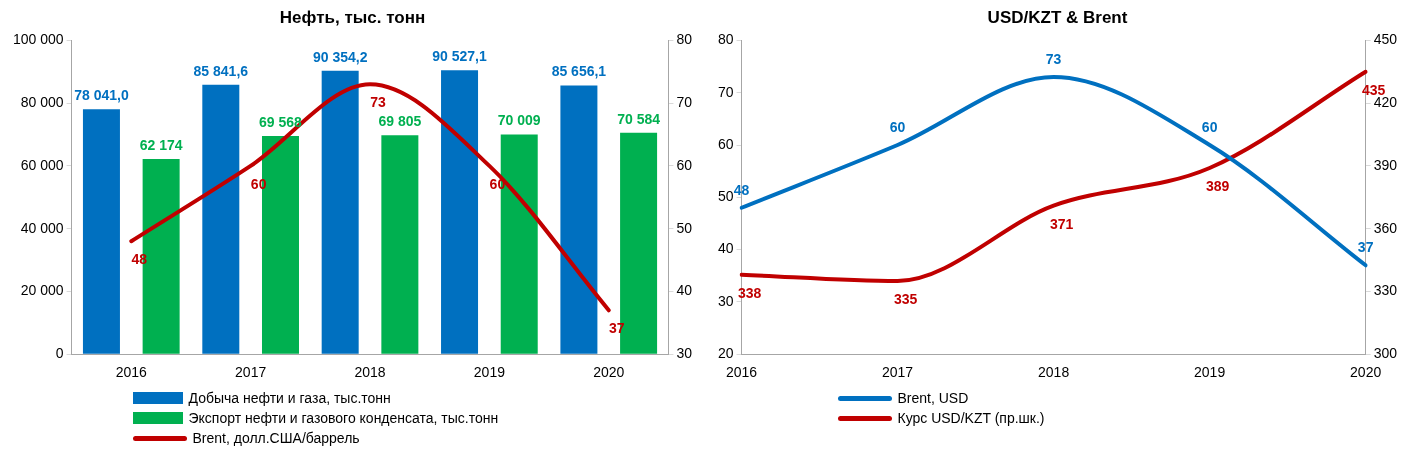 The height and width of the screenshot is (452, 1410). What do you see at coordinates (684, 290) in the screenshot?
I see `y2-tick-label: 40` at bounding box center [684, 290].